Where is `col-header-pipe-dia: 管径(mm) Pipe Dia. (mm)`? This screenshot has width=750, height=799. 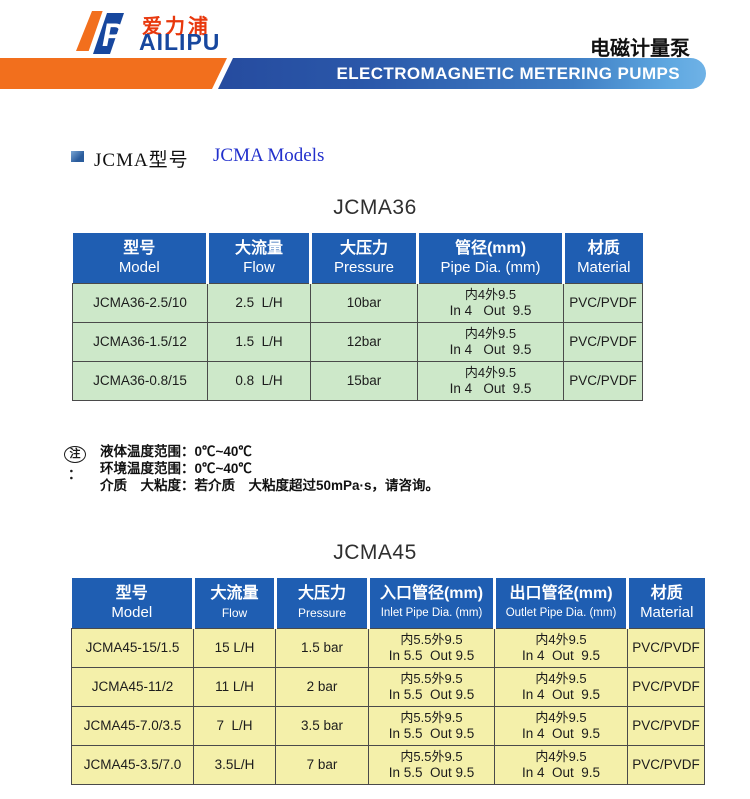 col-header-pipe-dia: 管径(mm) Pipe Dia. (mm) is located at coordinates (490, 258).